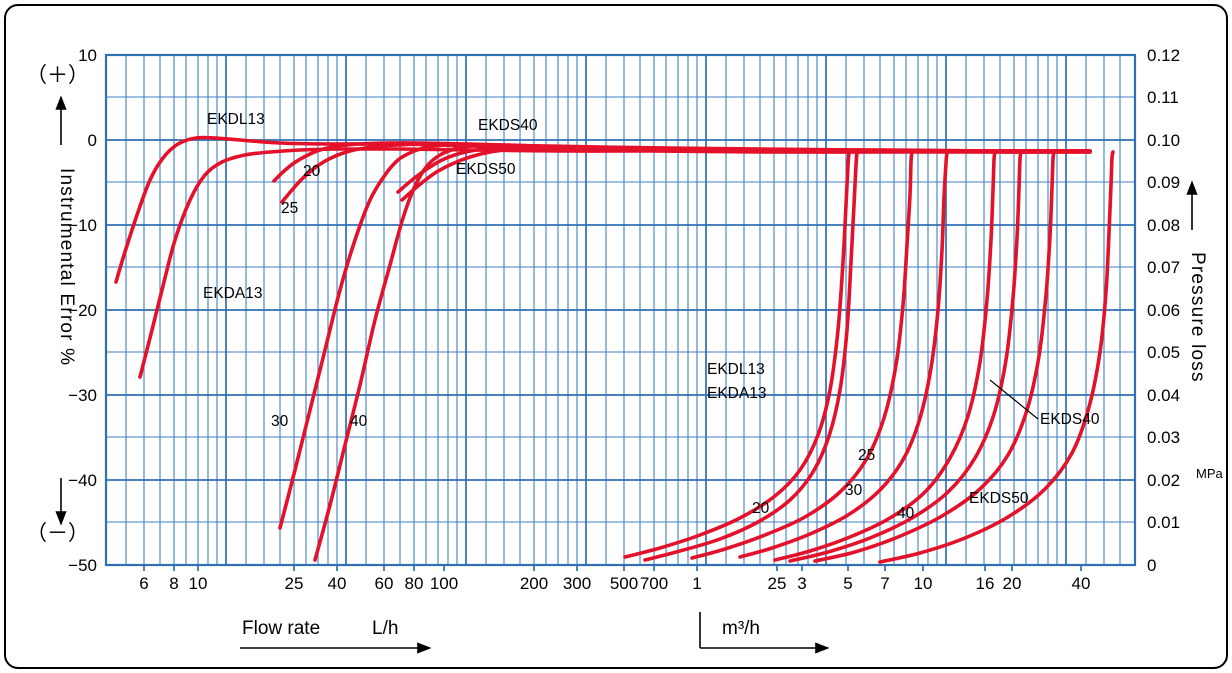  I want to click on y-right-tick-label: 0.09, so click(1163, 182).